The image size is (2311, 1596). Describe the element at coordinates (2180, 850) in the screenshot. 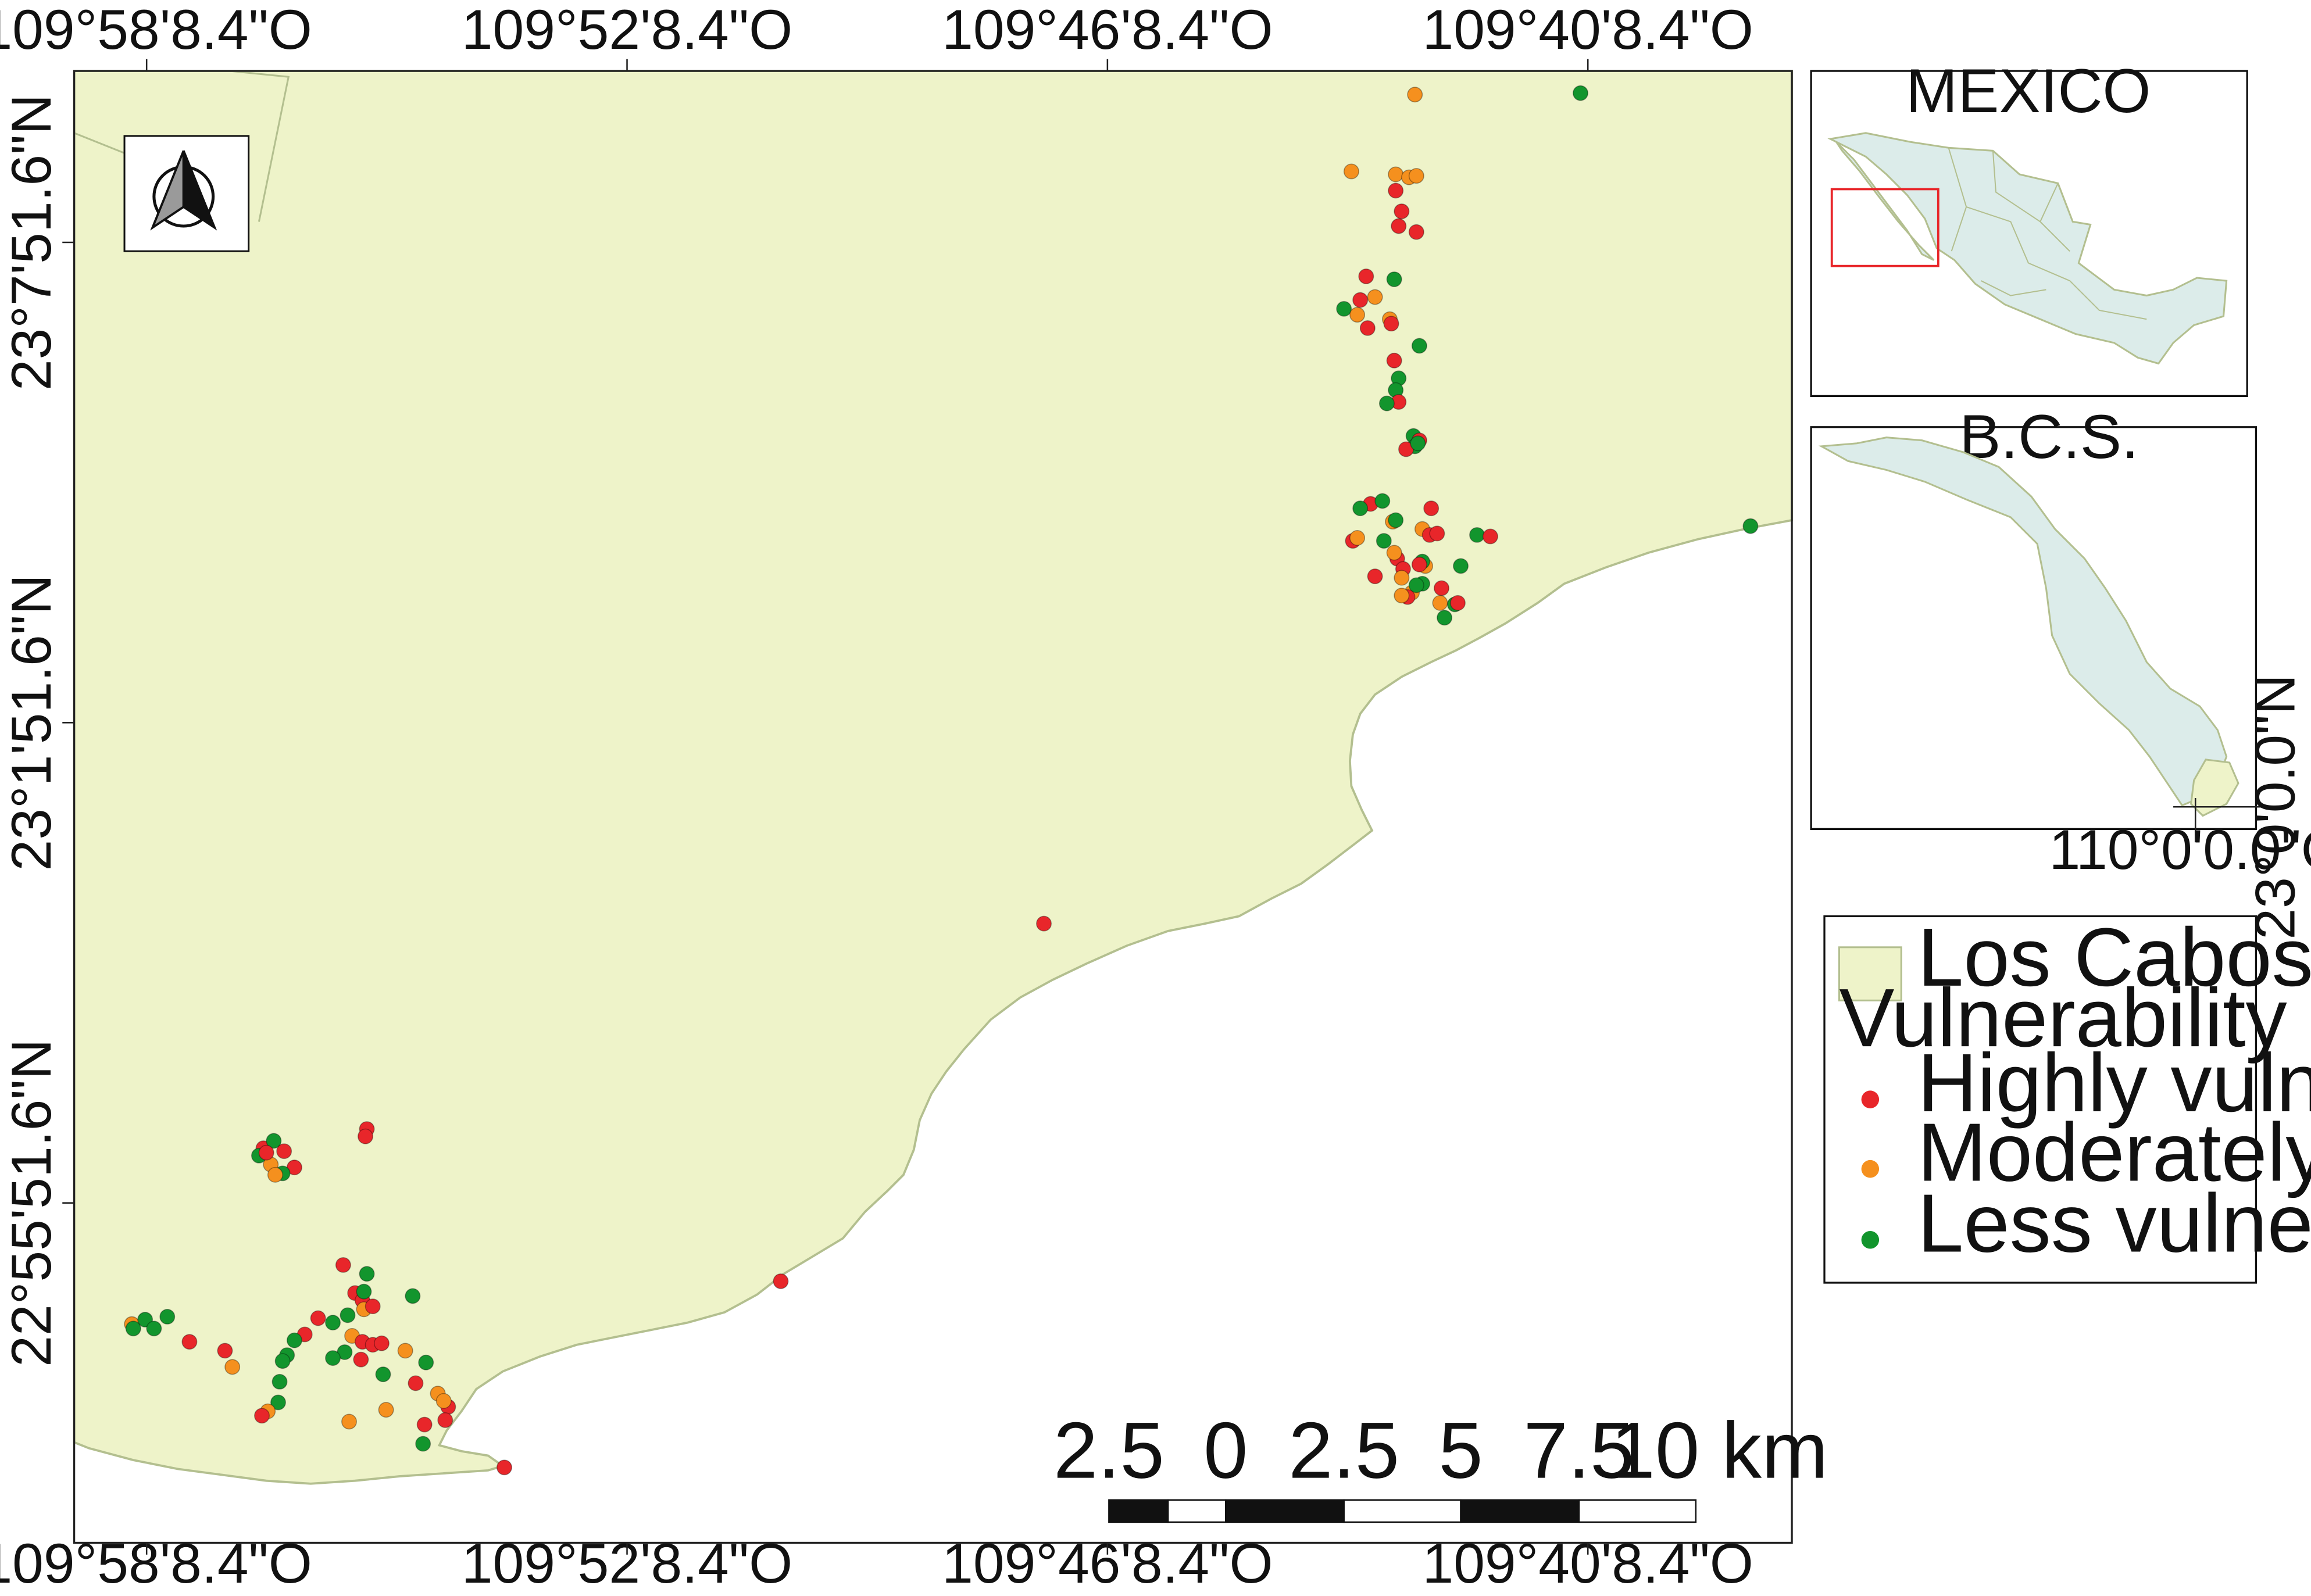

I see `inset-lon-label: 110°0'0.0"O` at that location.